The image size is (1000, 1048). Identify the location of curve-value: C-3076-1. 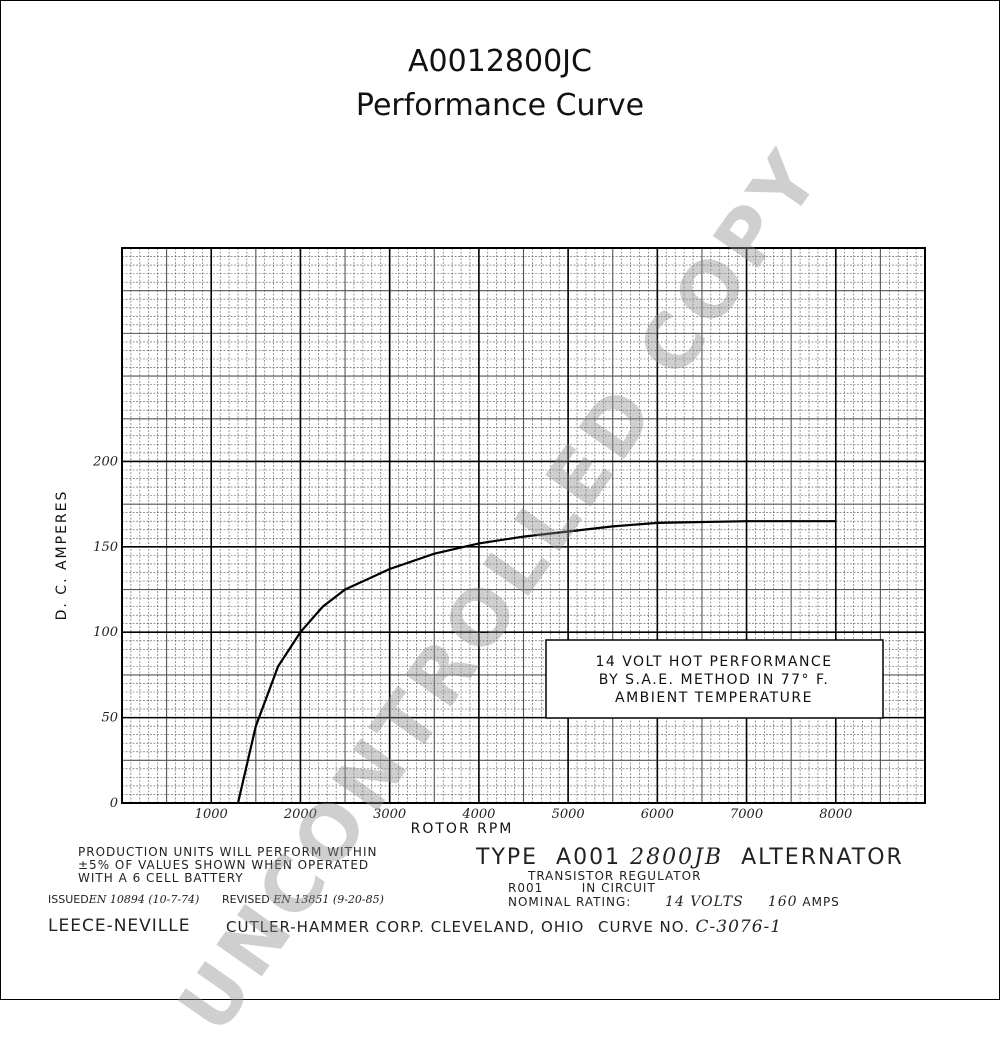
(739, 927).